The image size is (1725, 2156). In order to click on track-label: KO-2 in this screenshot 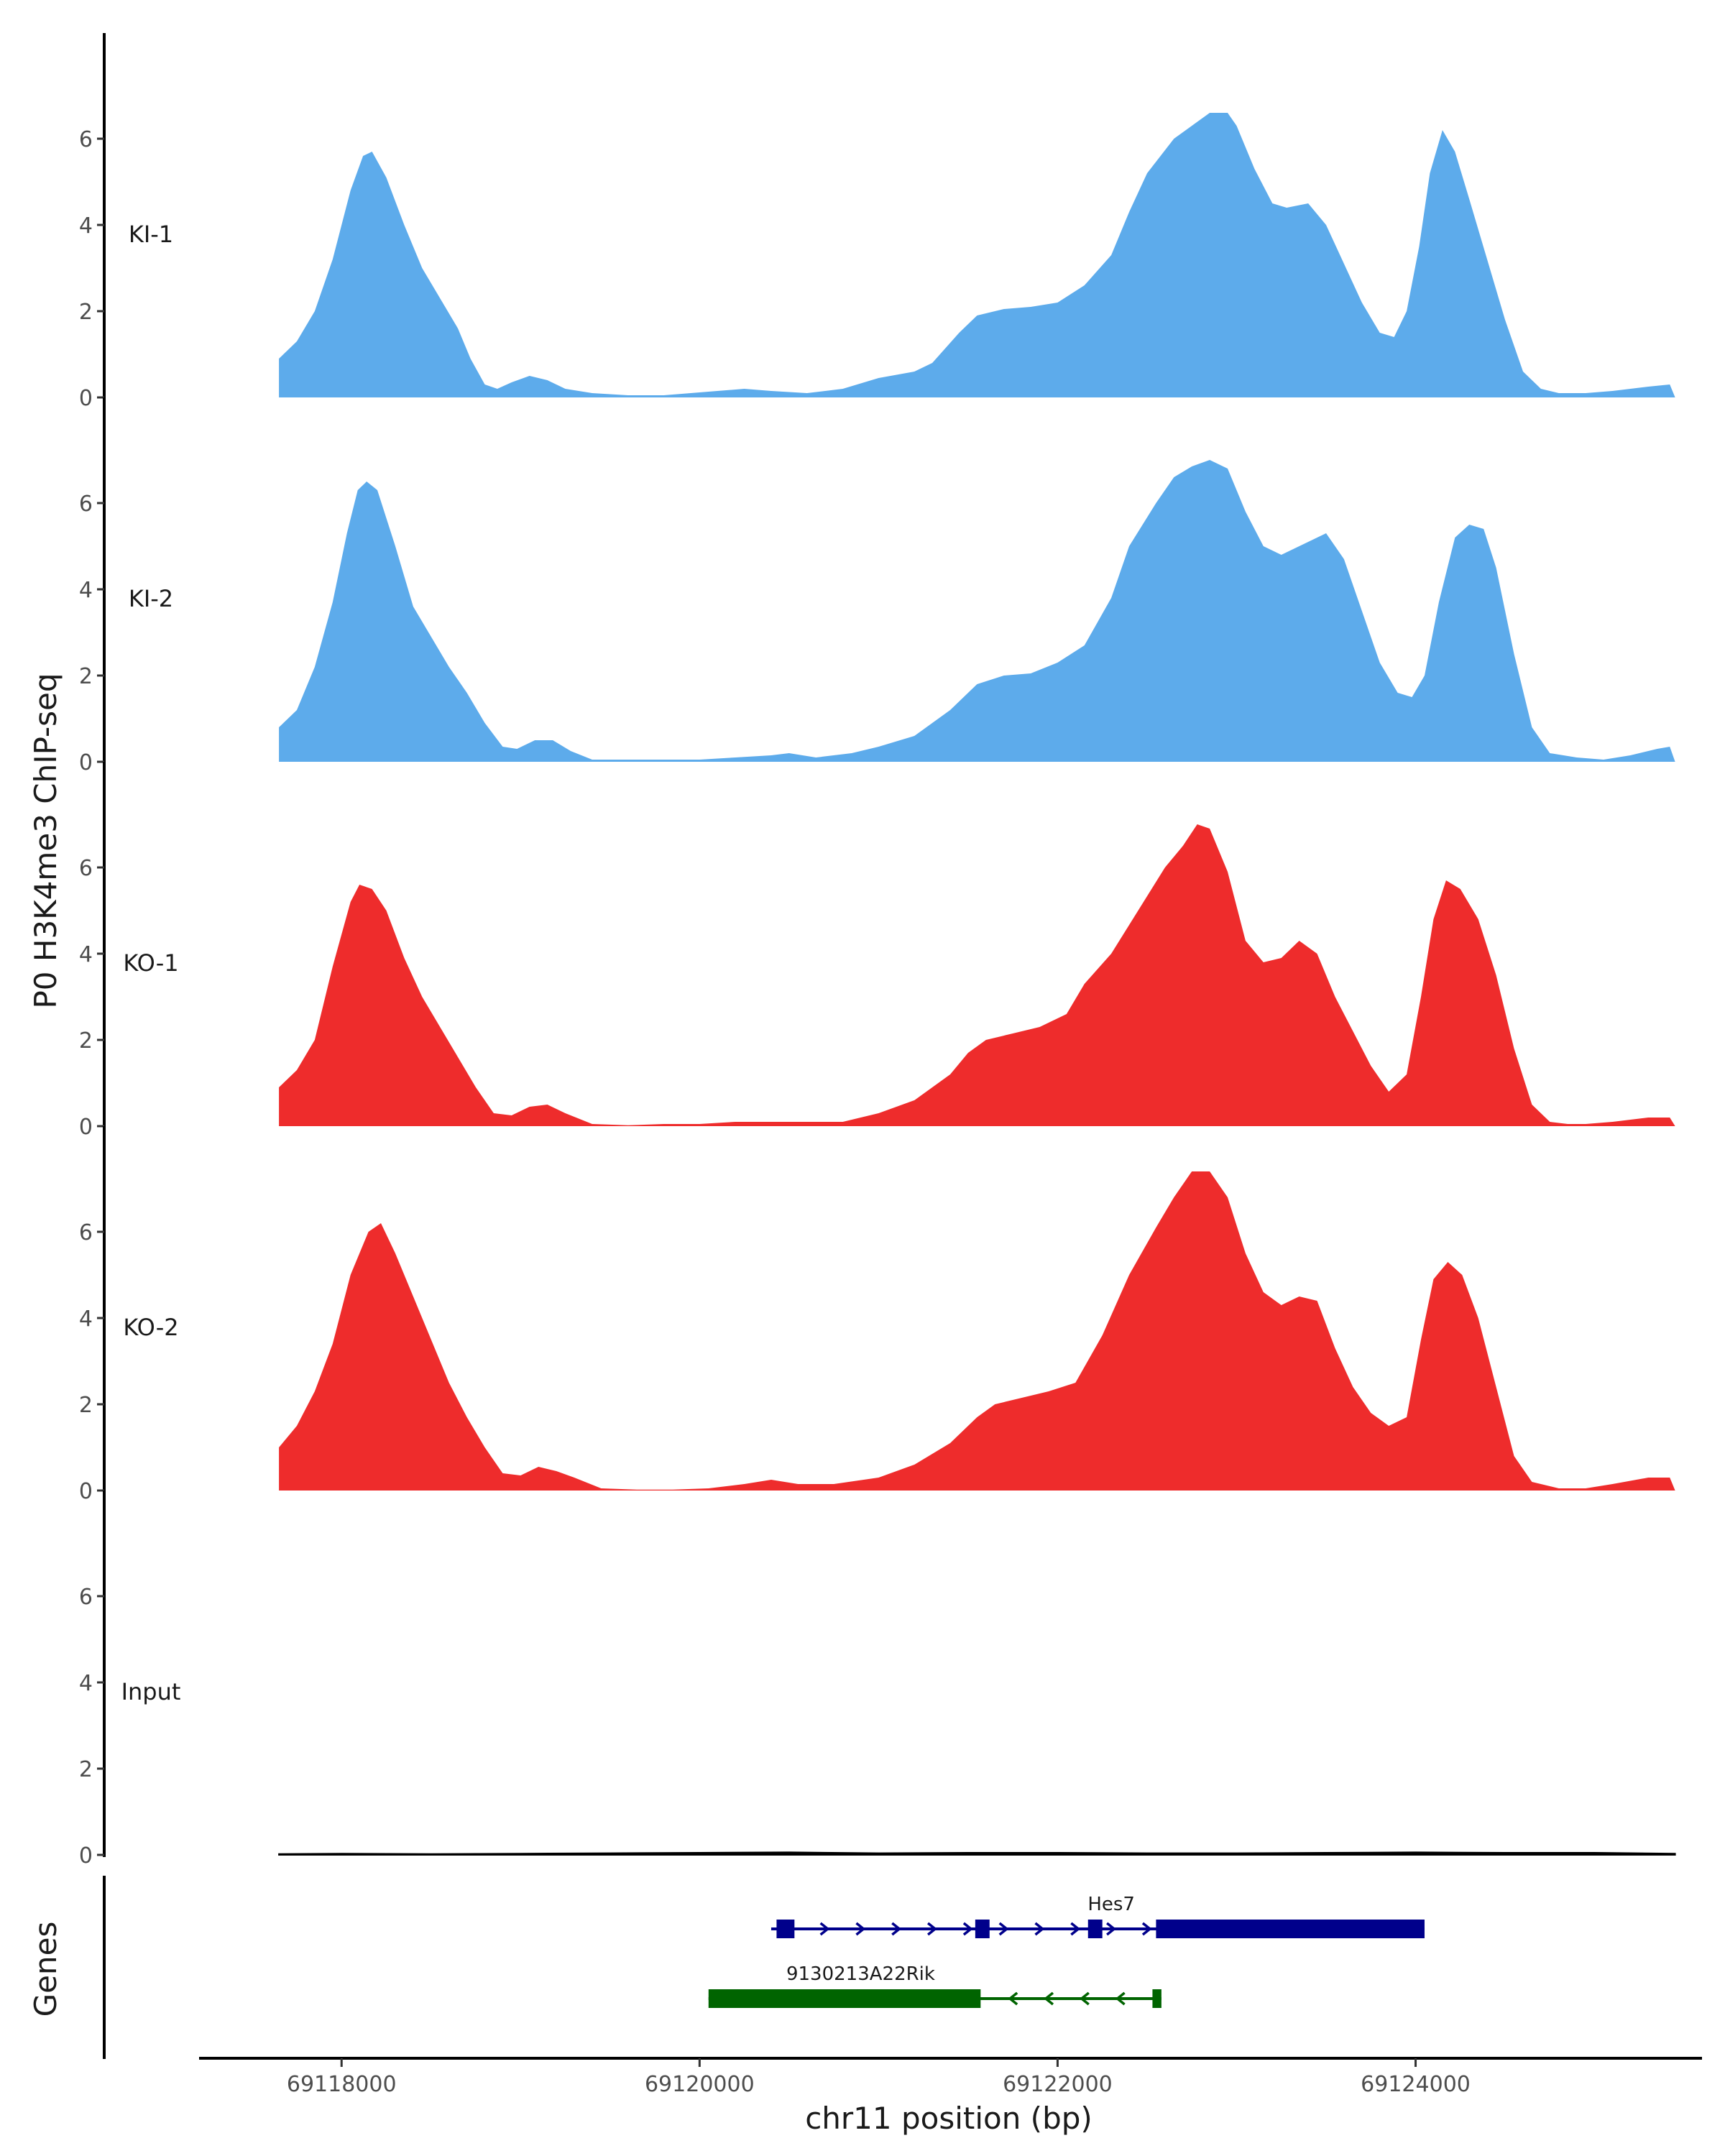, I will do `click(150, 1327)`.